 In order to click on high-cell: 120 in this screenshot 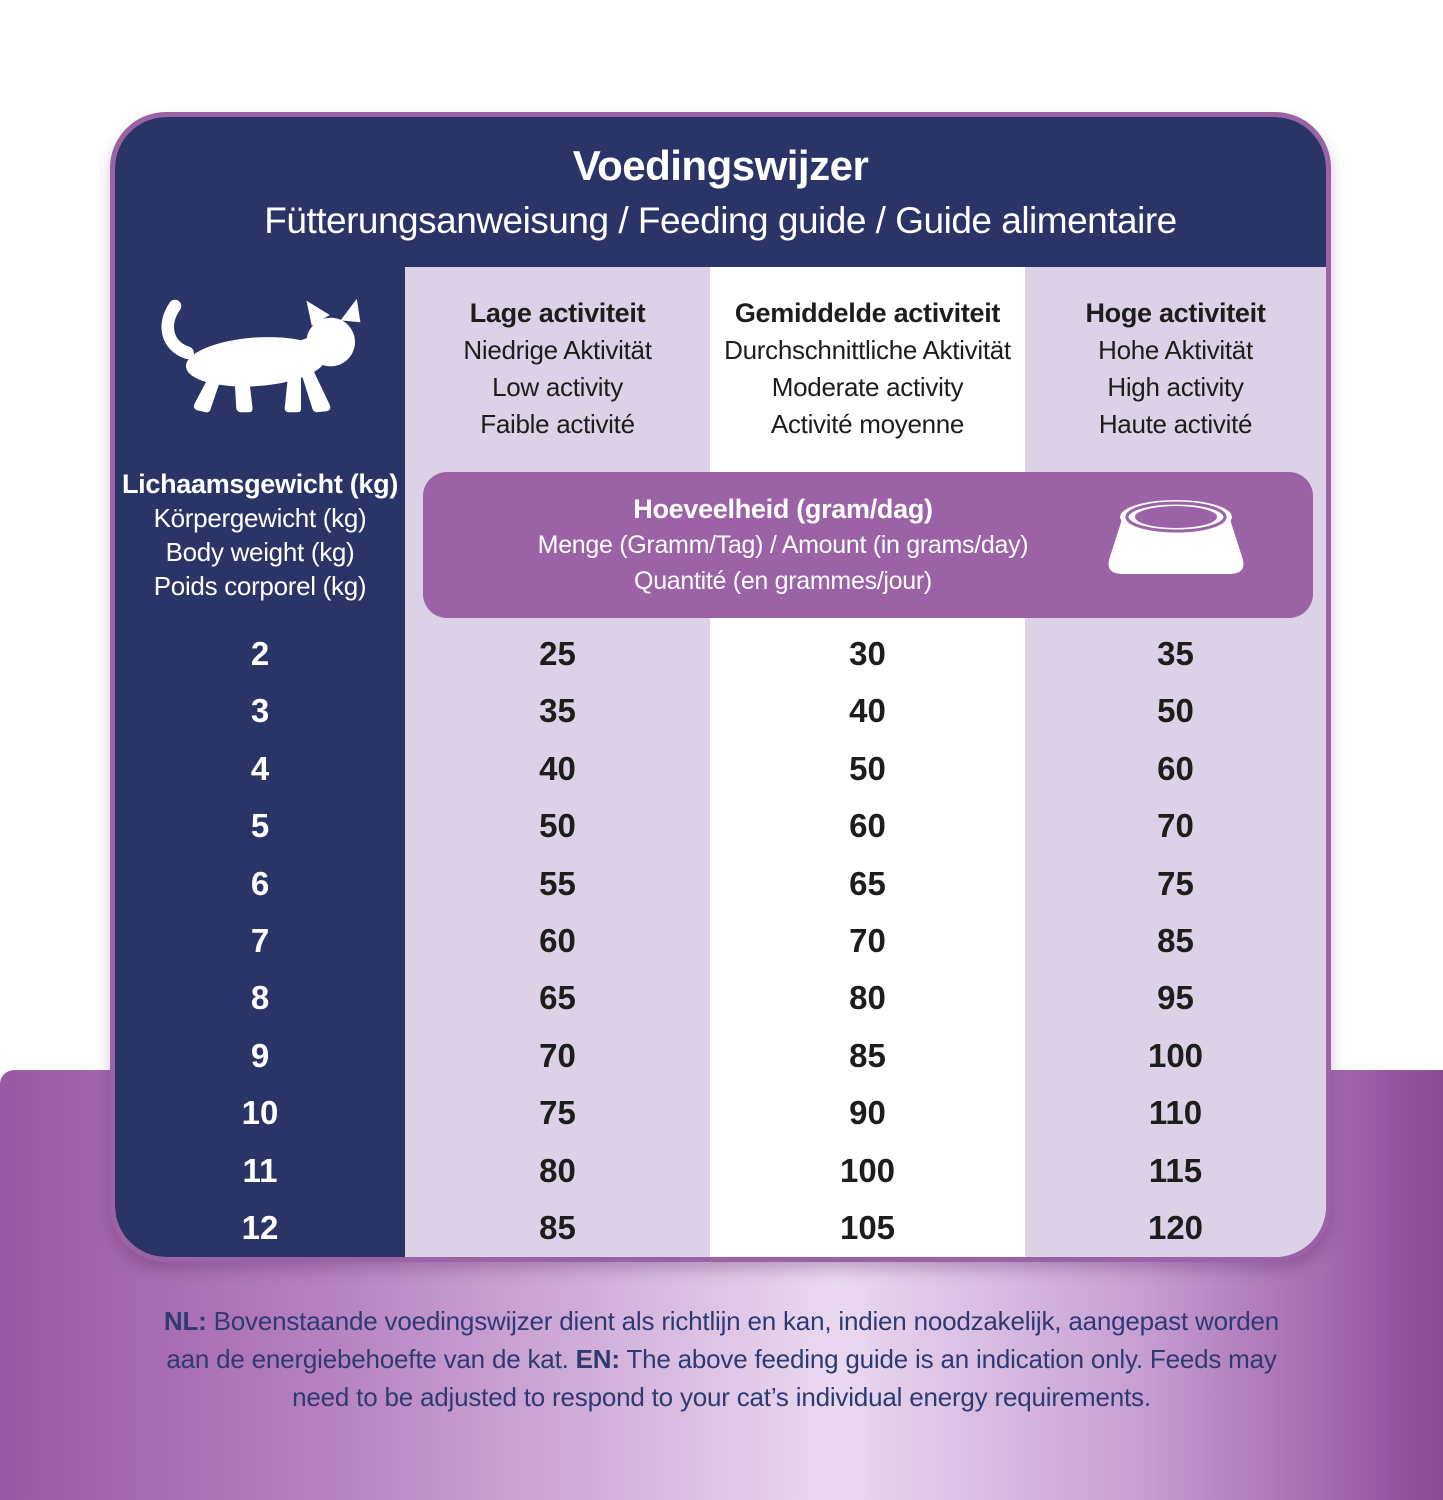, I will do `click(1175, 1228)`.